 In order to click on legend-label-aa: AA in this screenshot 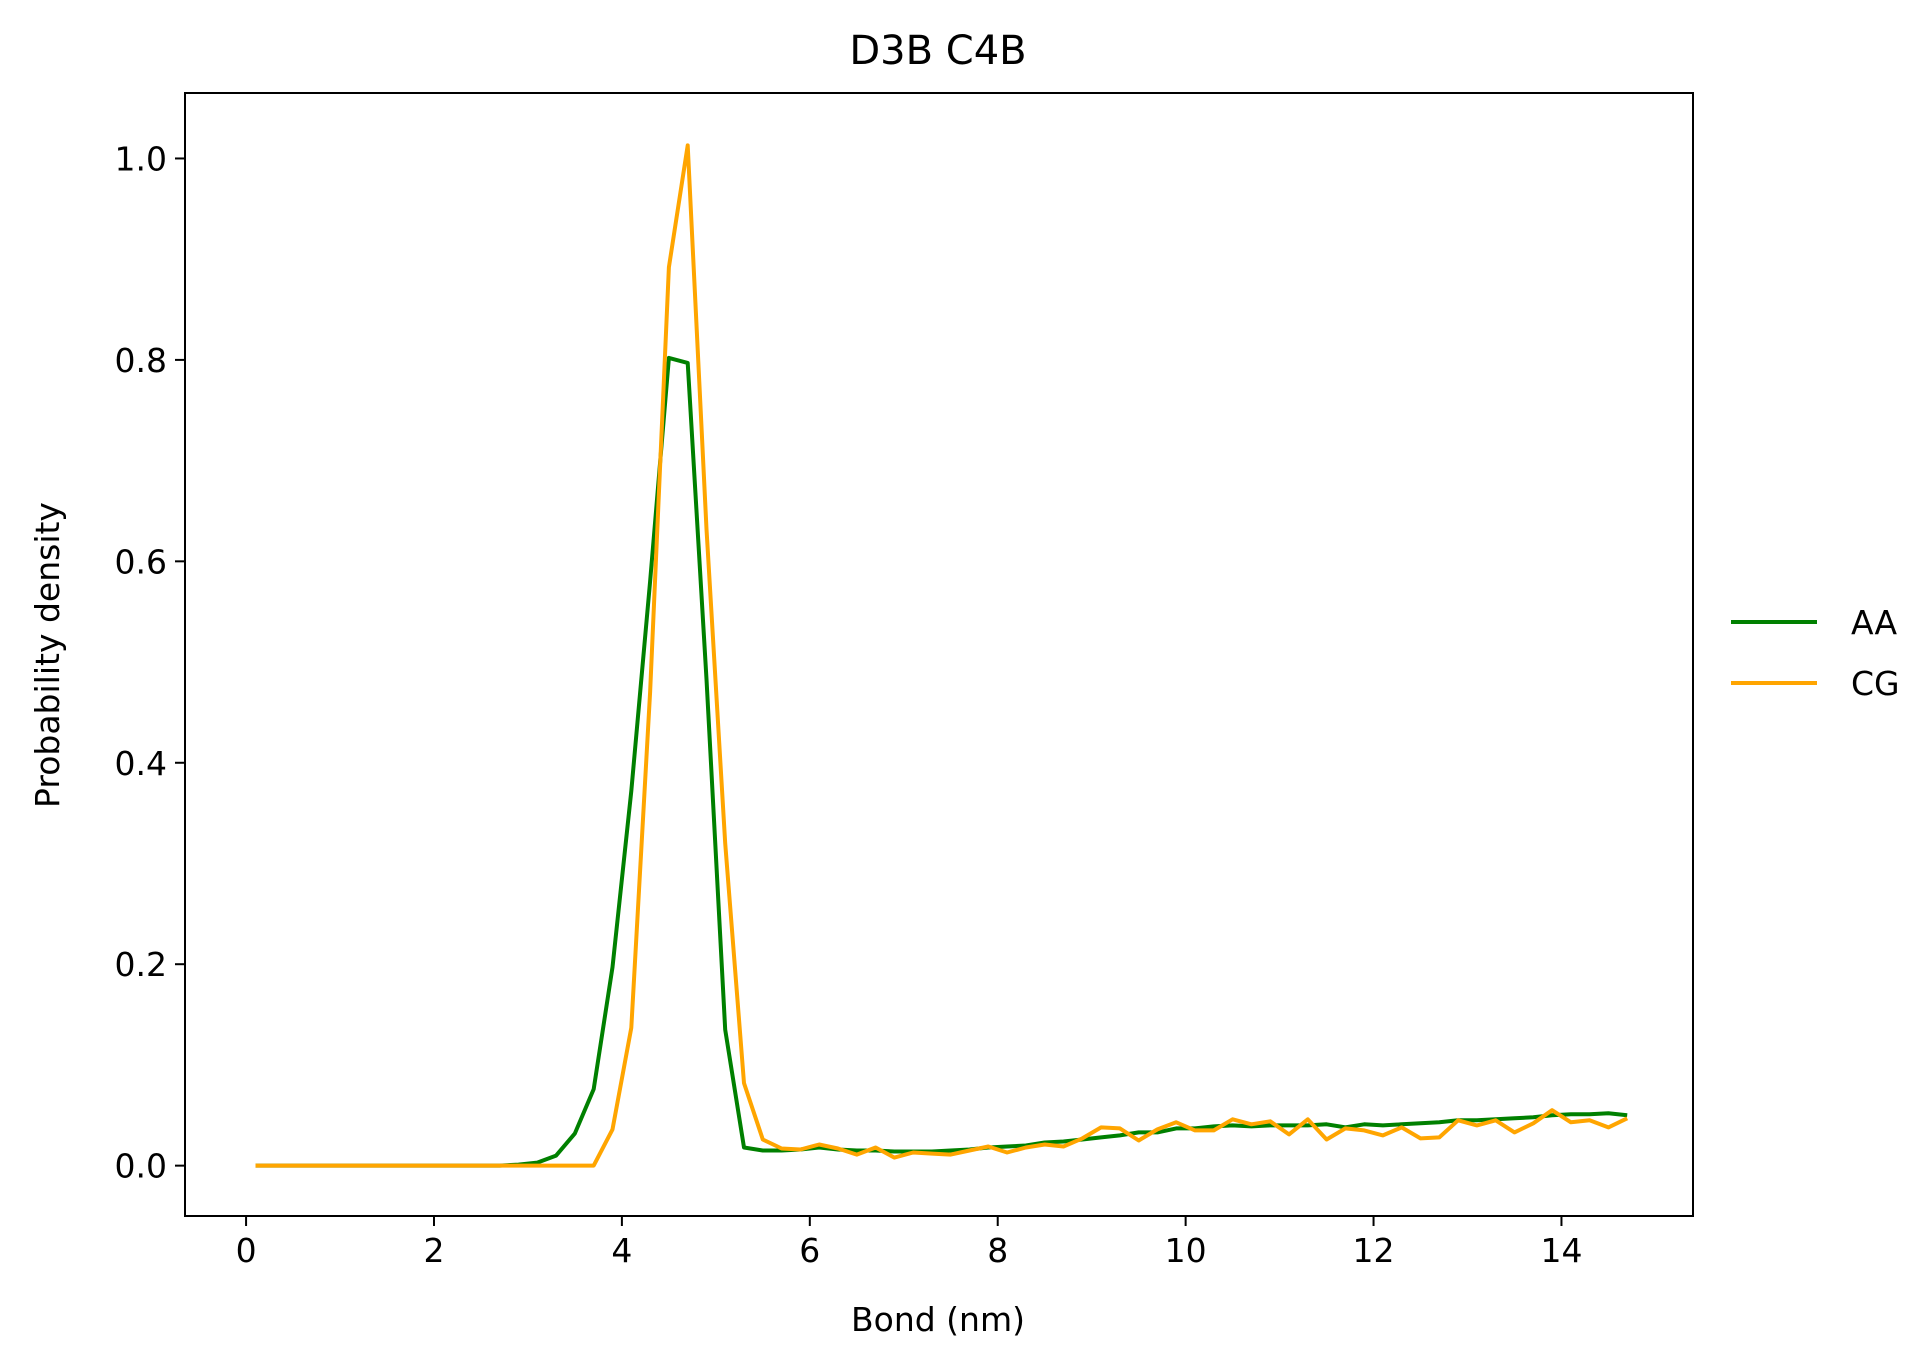, I will do `click(1874, 622)`.